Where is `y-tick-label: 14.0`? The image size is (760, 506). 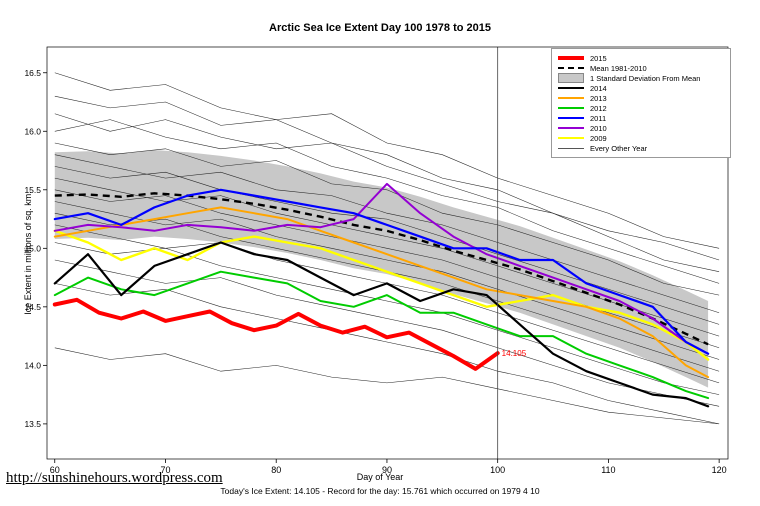 y-tick-label: 14.0 is located at coordinates (32, 365).